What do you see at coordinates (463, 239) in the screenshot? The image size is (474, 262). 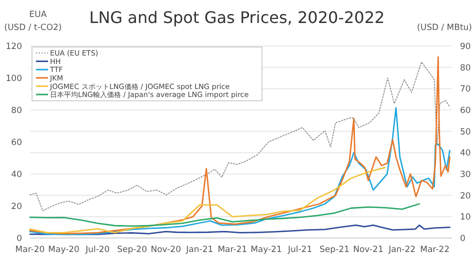 I see `y2-tick-label: 0` at bounding box center [463, 239].